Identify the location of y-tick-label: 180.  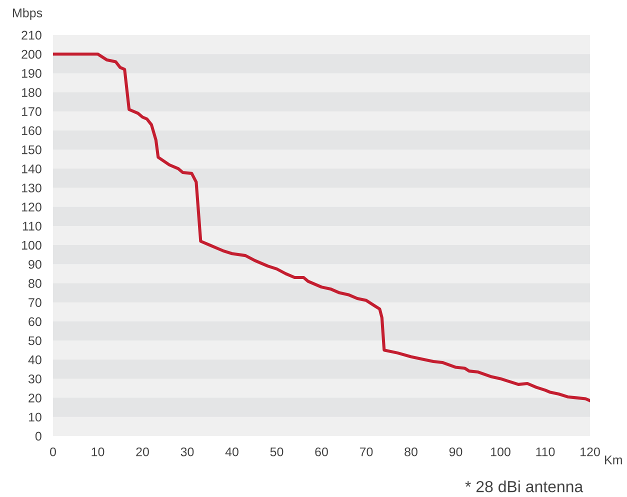
(32, 92).